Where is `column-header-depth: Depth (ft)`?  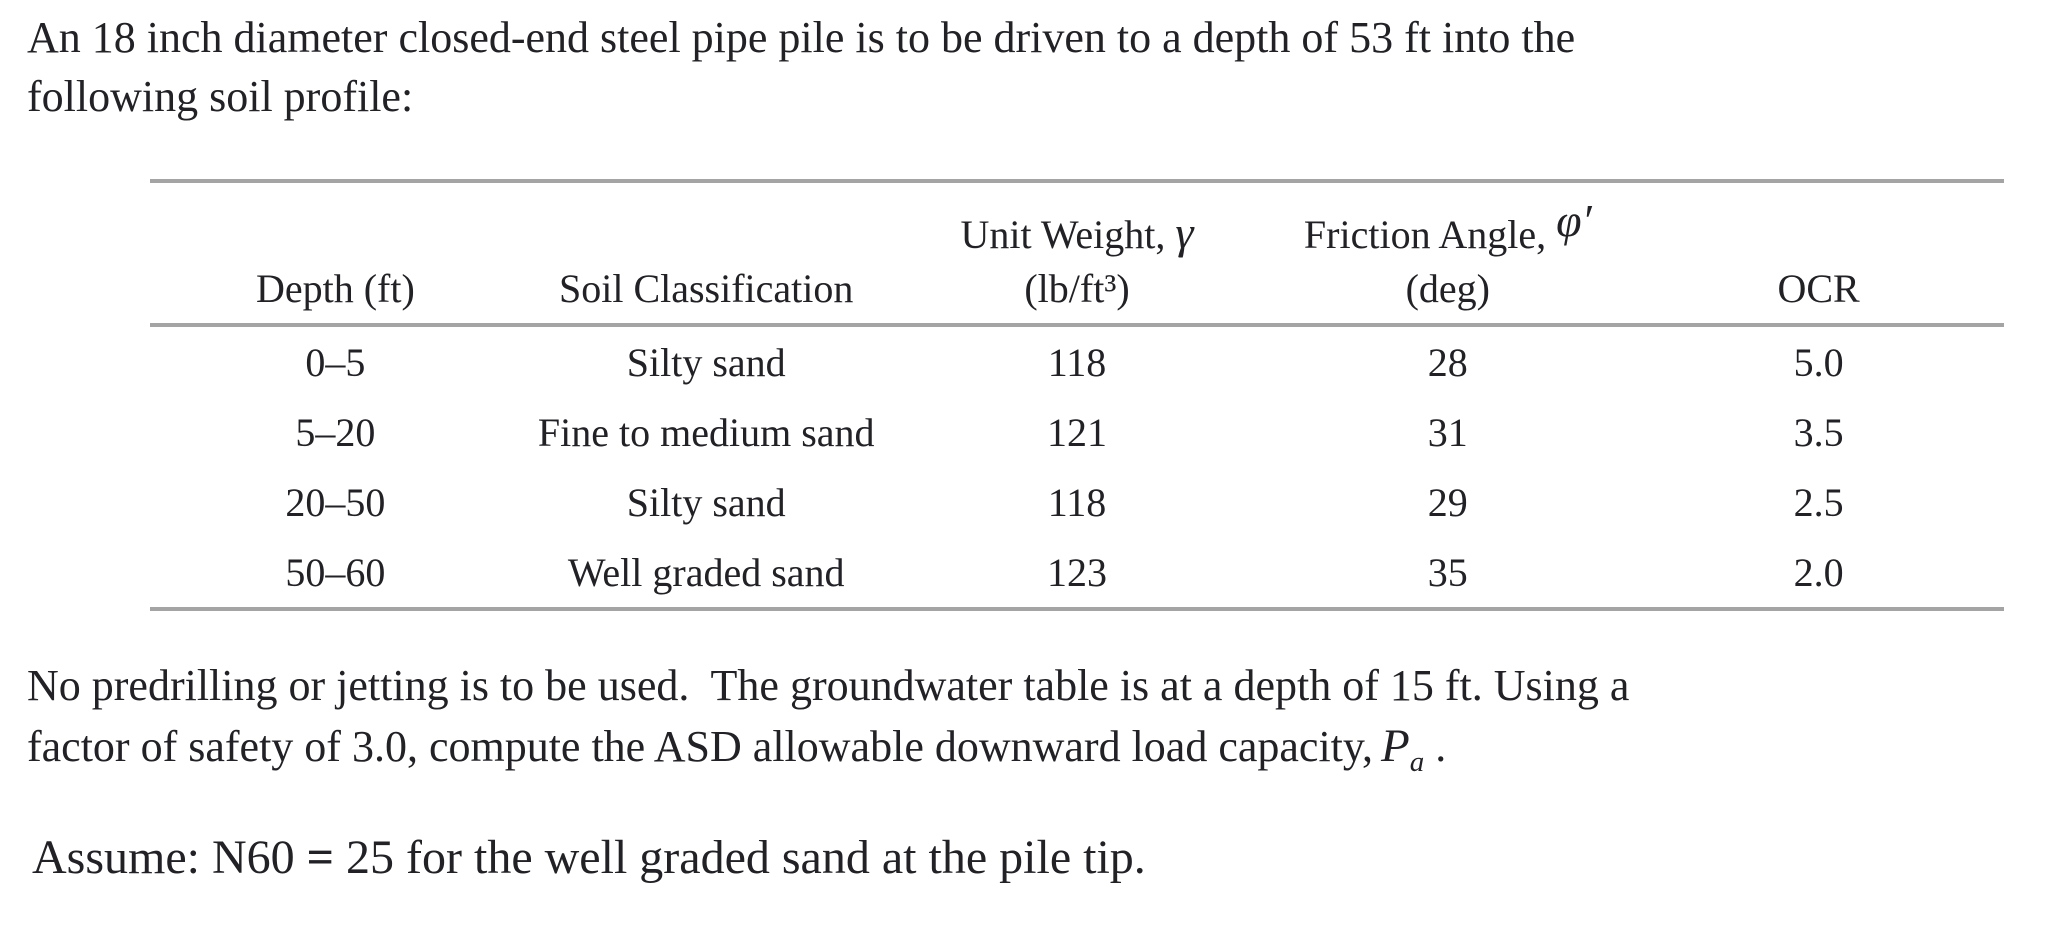 column-header-depth: Depth (ft) is located at coordinates (335, 254).